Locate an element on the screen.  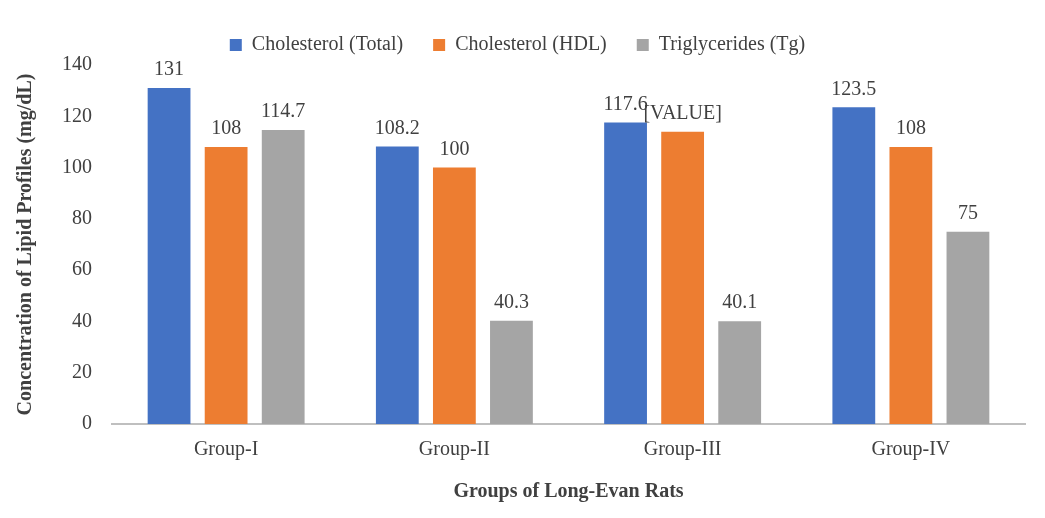
data-label: 40.1 is located at coordinates (740, 301).